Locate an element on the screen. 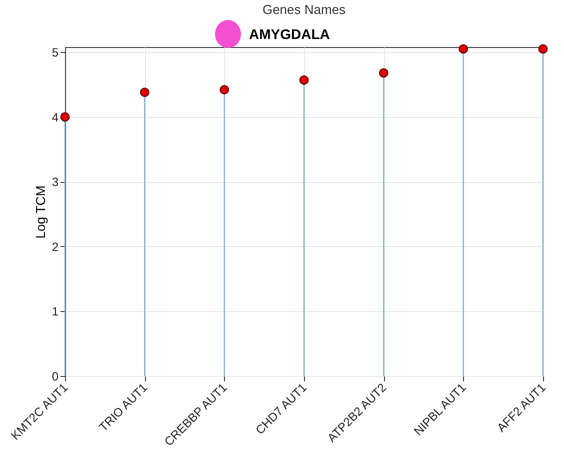  y-tick-label: 0 is located at coordinates (55, 377).